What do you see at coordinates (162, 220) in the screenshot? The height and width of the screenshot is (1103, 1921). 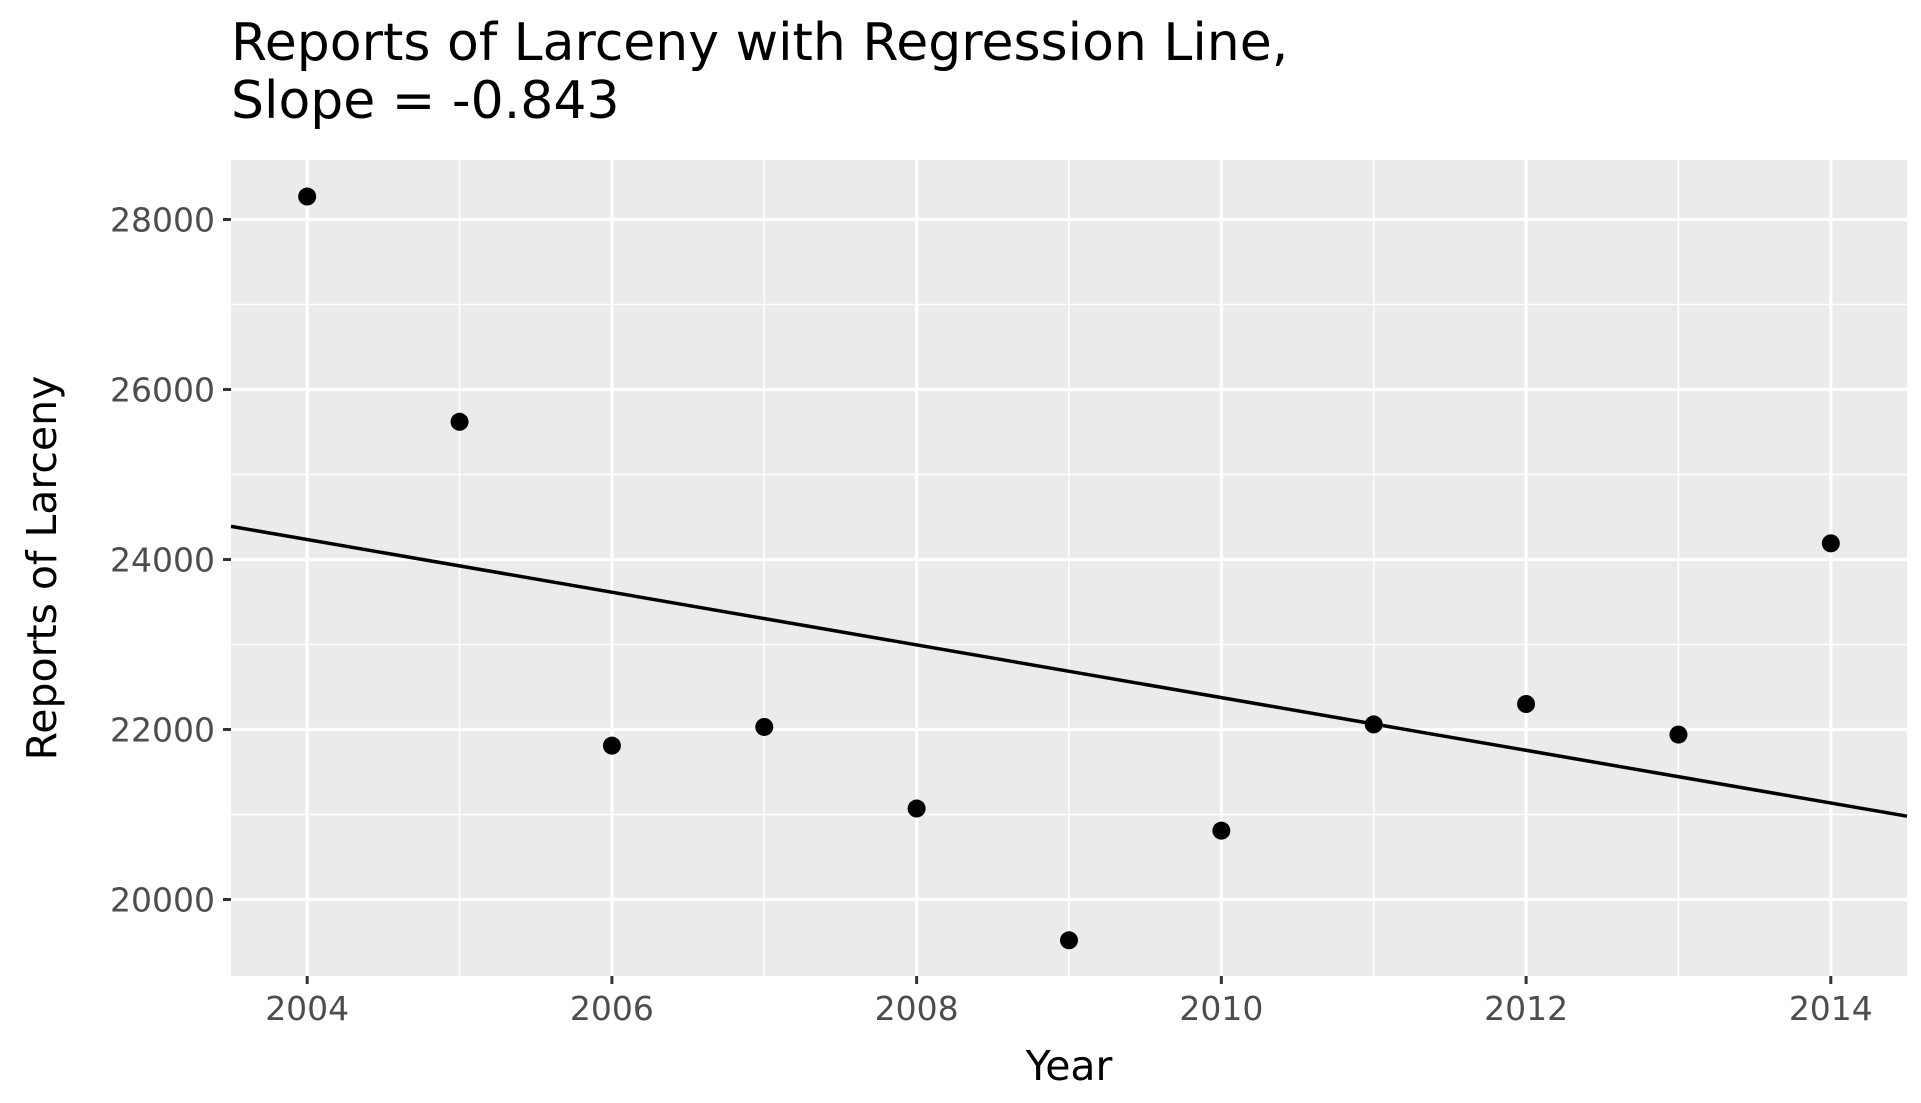 I see `y-tick-label: 28000` at bounding box center [162, 220].